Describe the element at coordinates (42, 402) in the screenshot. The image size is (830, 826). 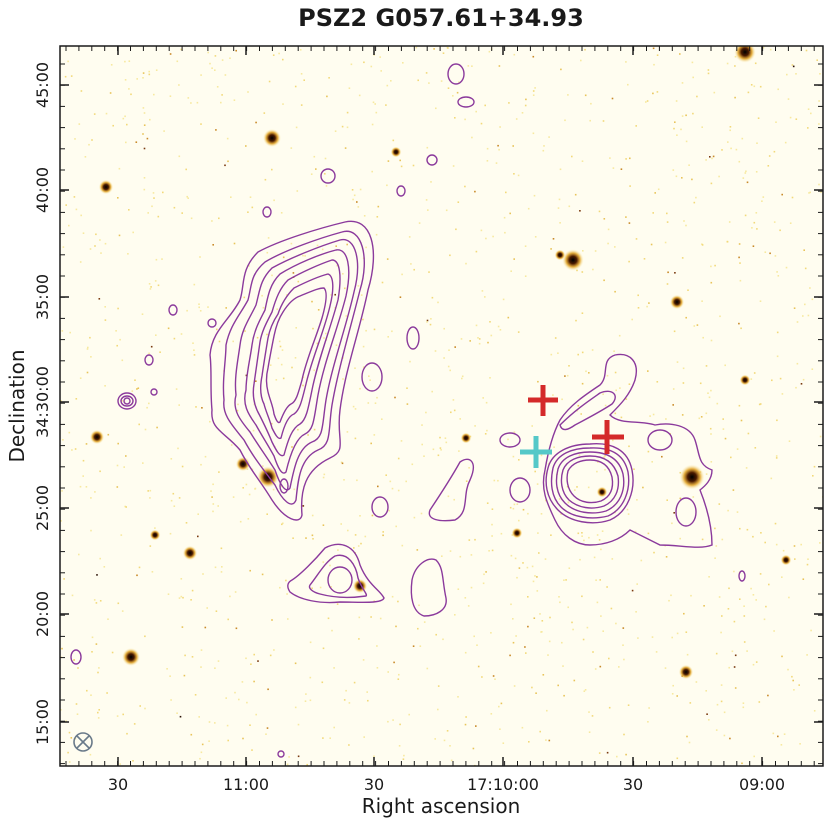
I see `y-tick-label: 34:30:00` at that location.